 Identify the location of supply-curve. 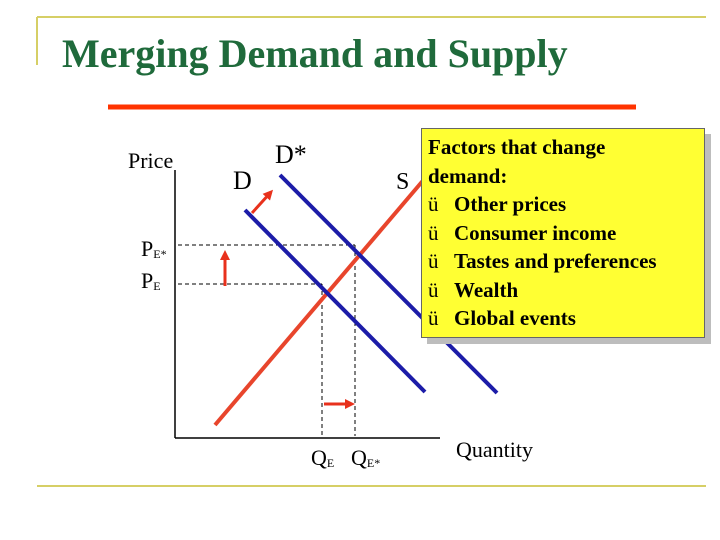
(323, 297).